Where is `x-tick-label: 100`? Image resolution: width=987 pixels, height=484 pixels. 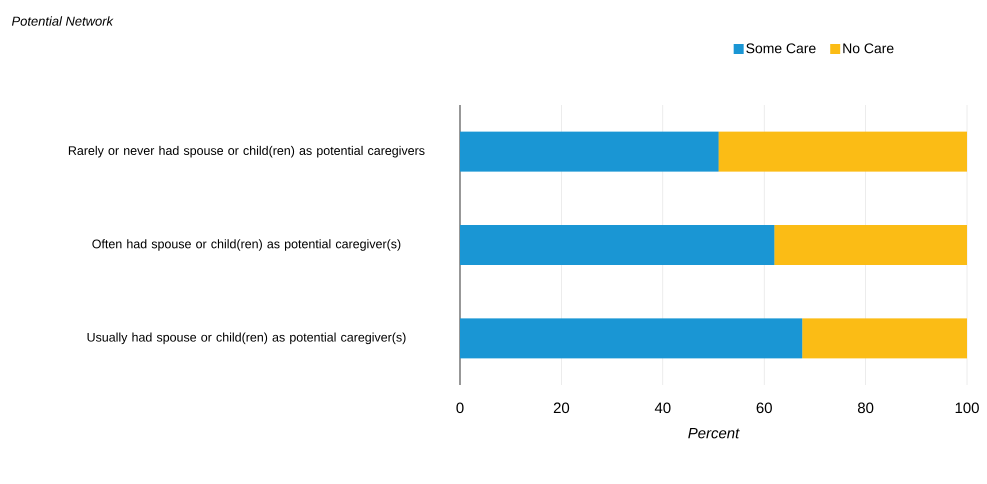 x-tick-label: 100 is located at coordinates (967, 408).